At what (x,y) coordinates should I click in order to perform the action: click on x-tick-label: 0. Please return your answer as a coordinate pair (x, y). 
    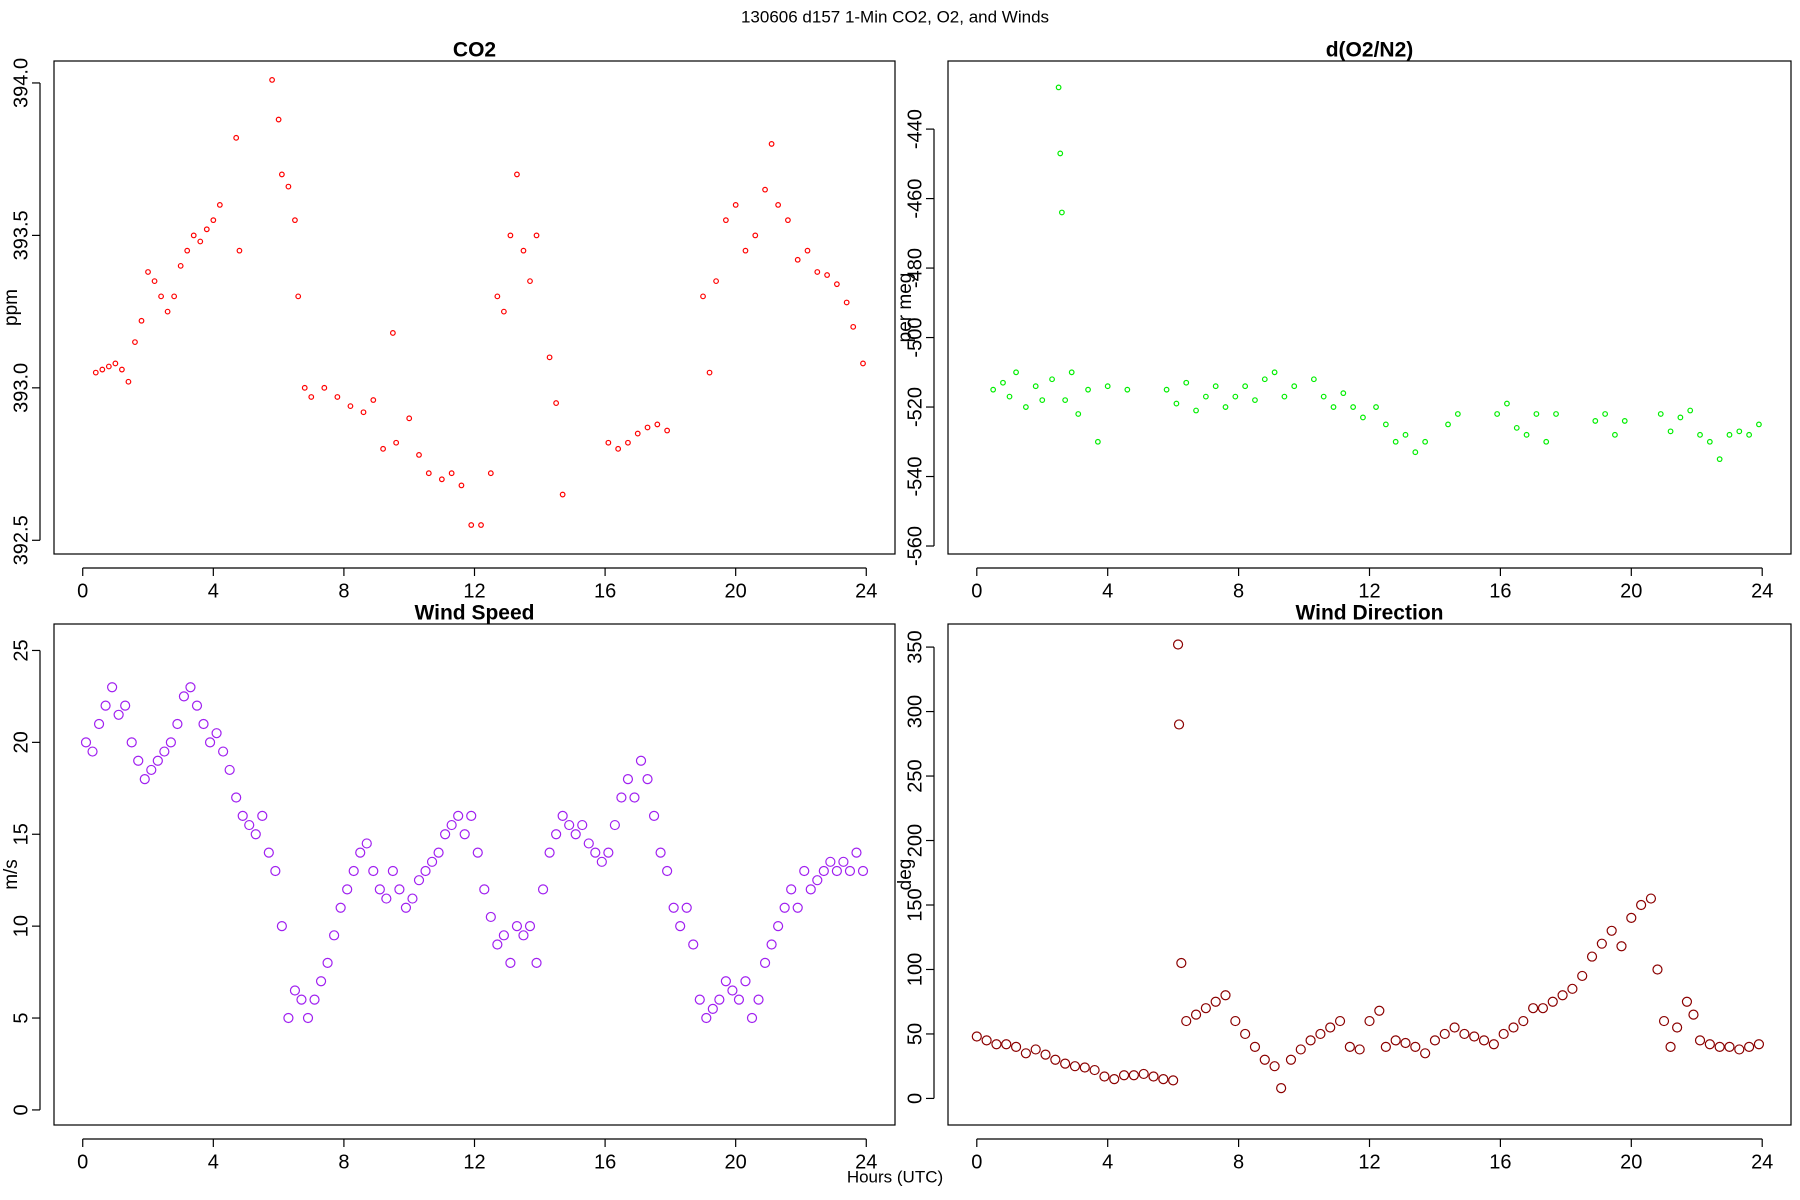
    Looking at the image, I should click on (976, 591).